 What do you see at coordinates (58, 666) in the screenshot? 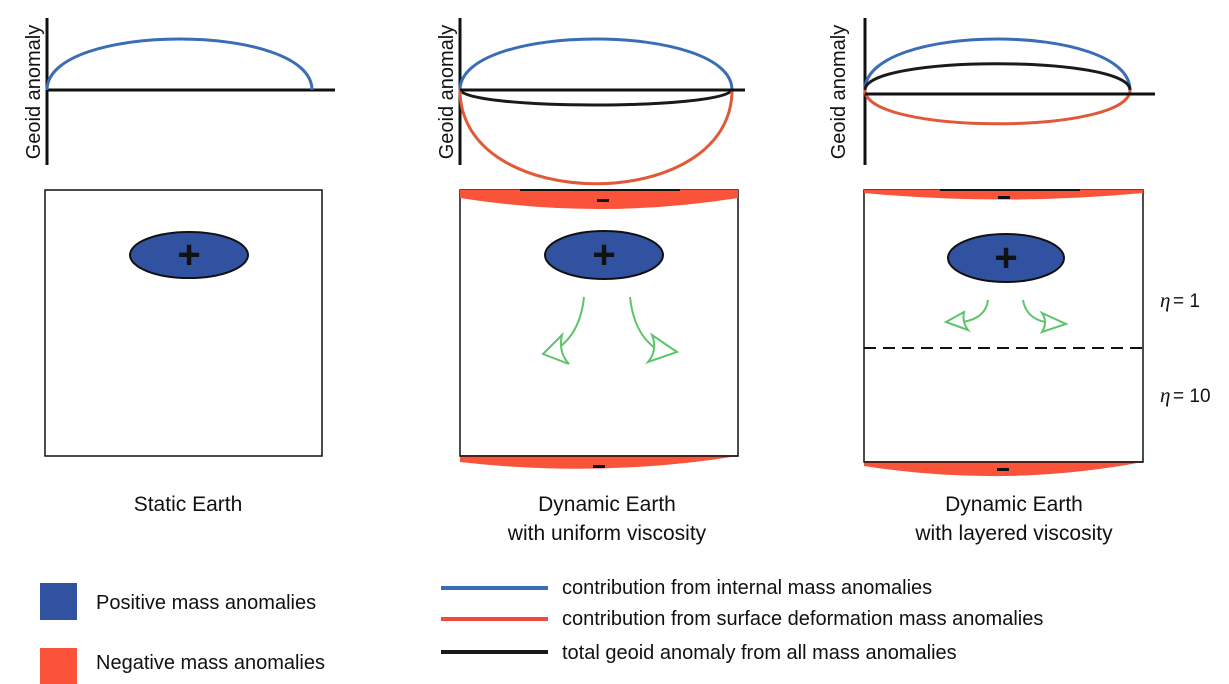
I see `legend-swatch-negative` at bounding box center [58, 666].